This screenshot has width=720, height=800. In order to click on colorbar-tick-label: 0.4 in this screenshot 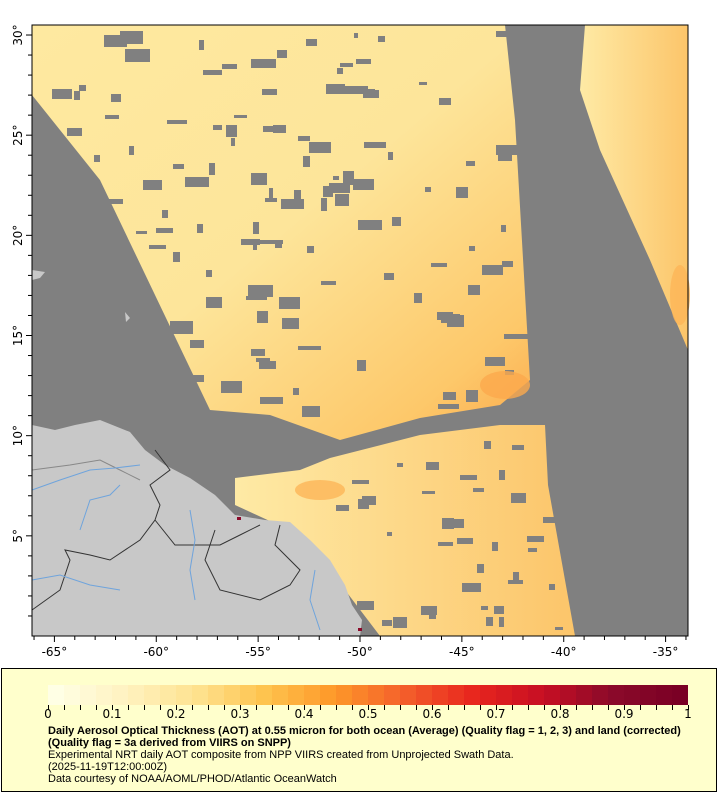, I will do `click(304, 714)`.